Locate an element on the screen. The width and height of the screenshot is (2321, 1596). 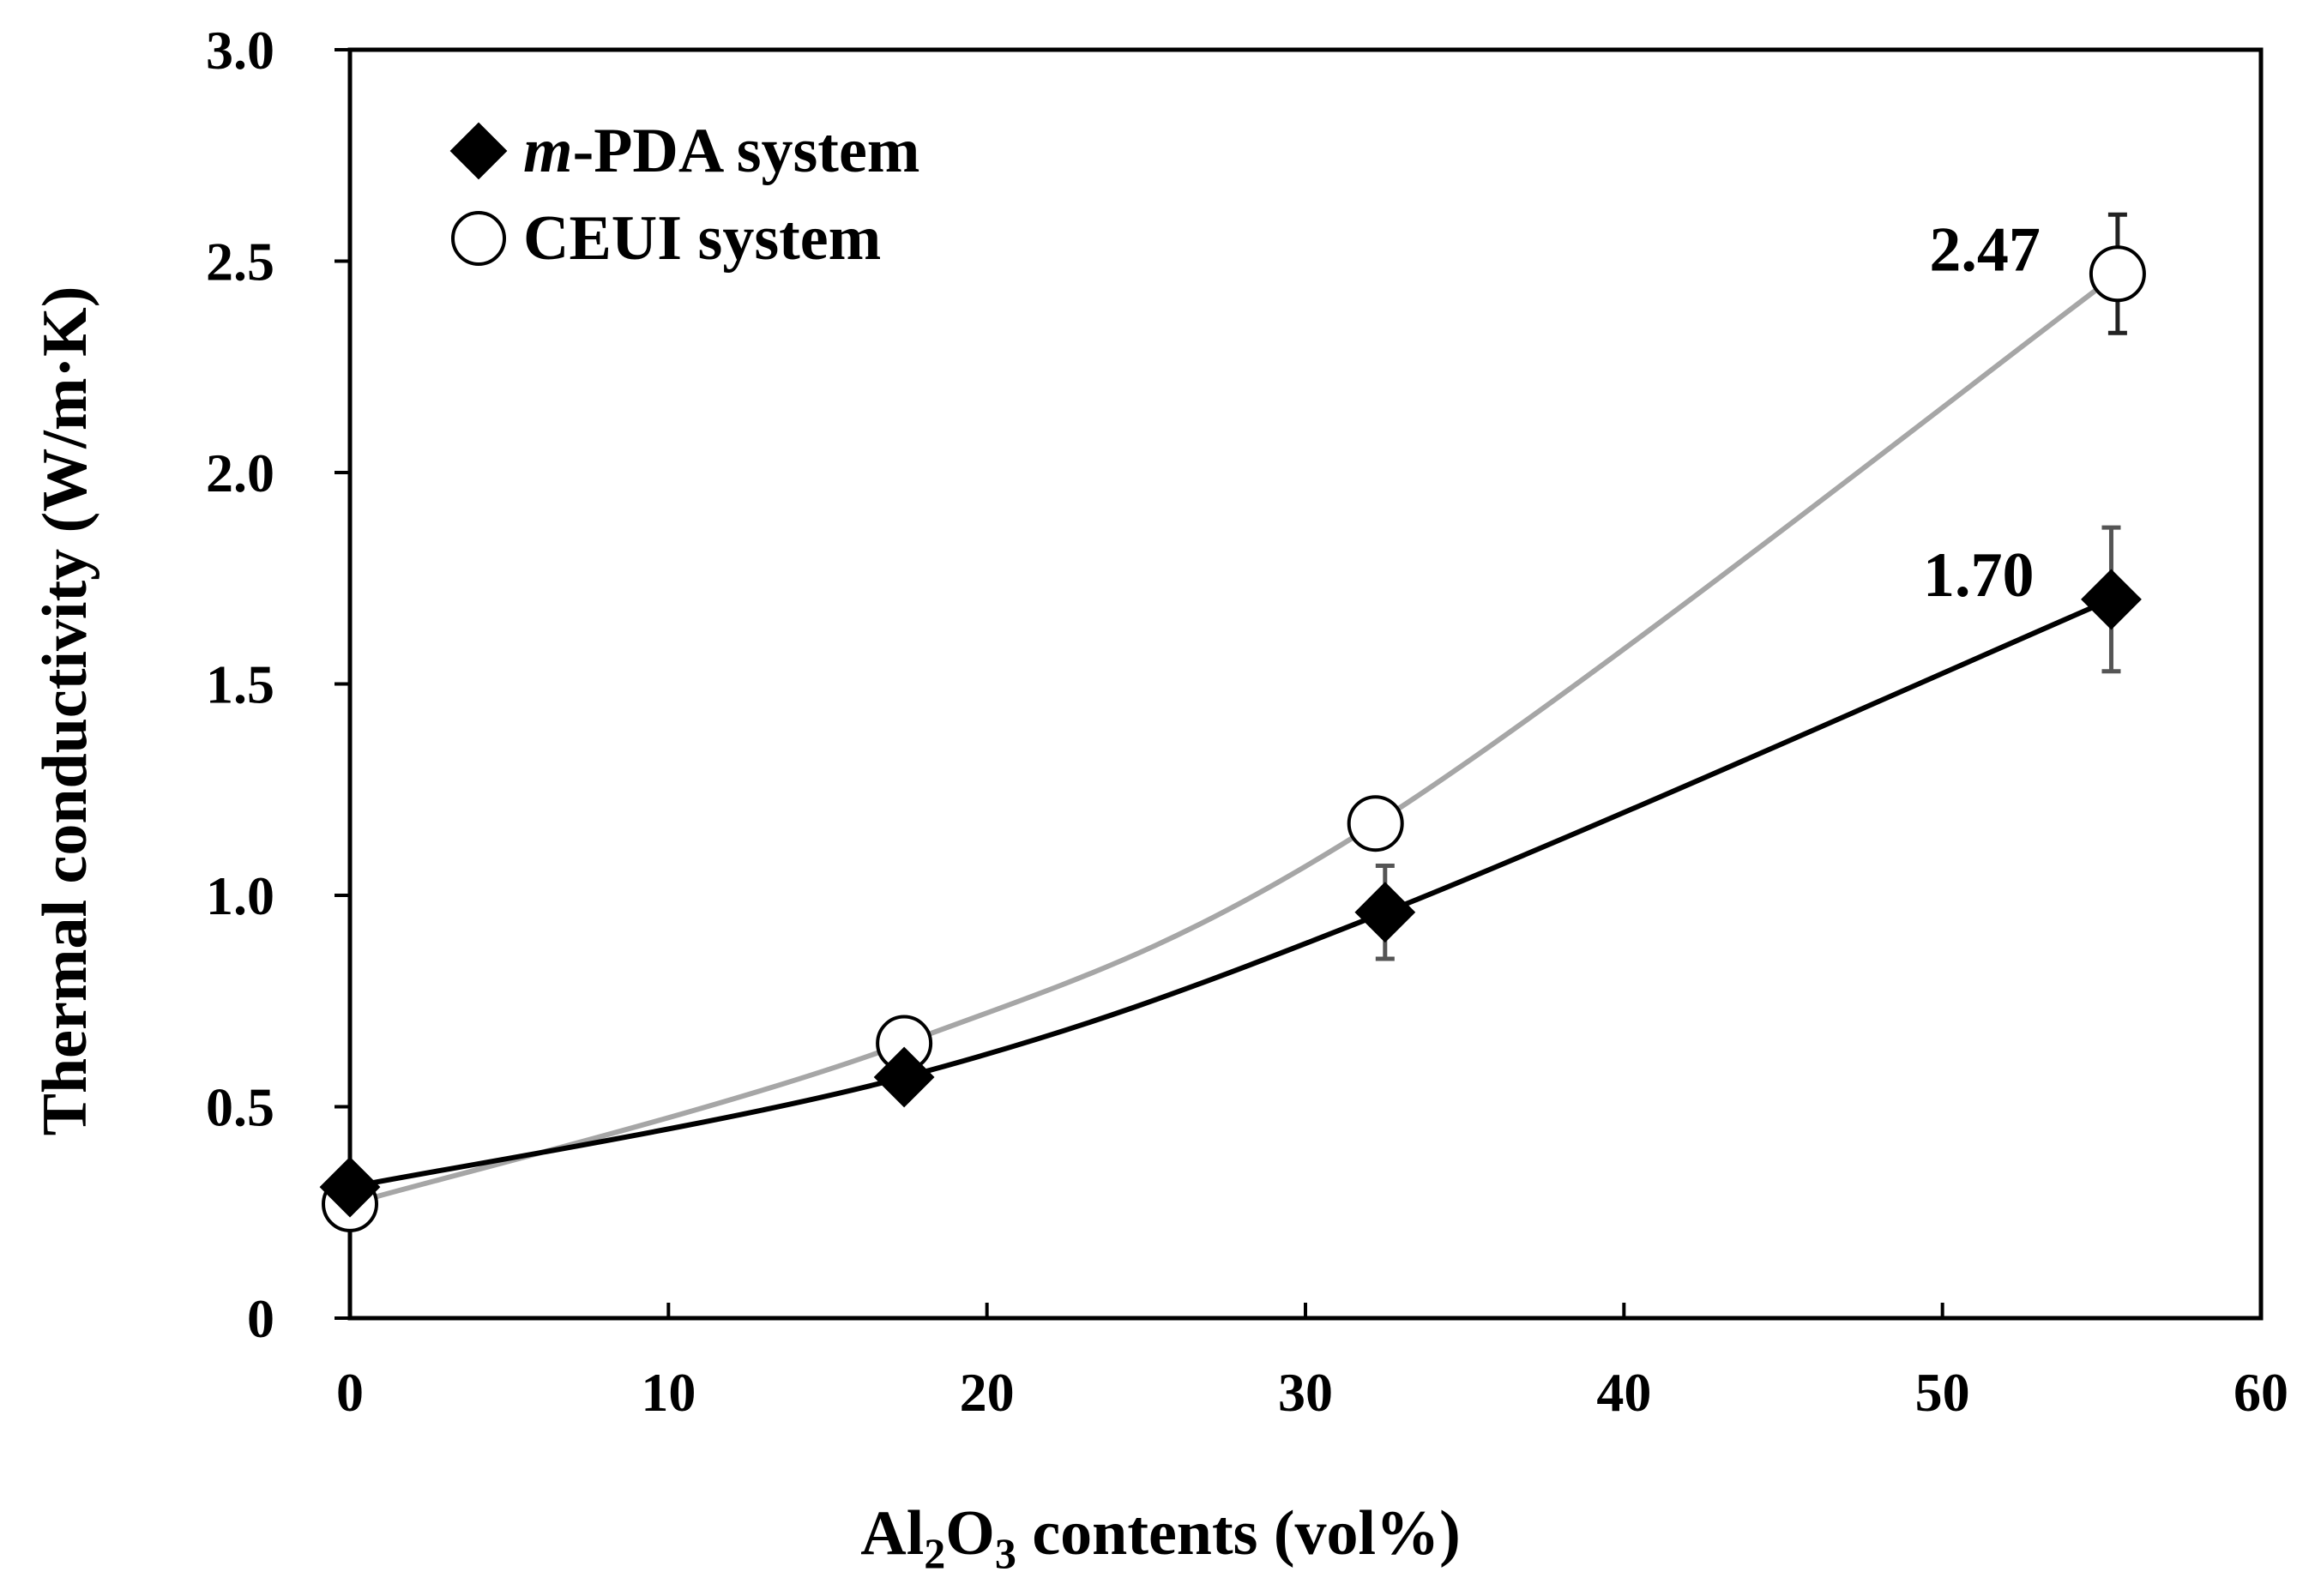
legend-circle-marker is located at coordinates (478, 238).